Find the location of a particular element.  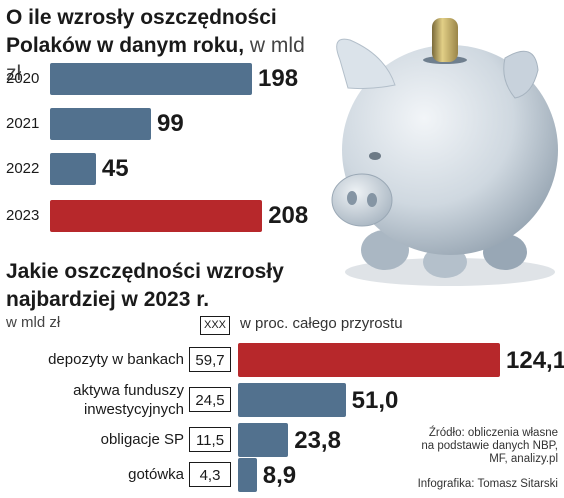

category-label-line: inwestycyjnych is located at coordinates (133, 409).